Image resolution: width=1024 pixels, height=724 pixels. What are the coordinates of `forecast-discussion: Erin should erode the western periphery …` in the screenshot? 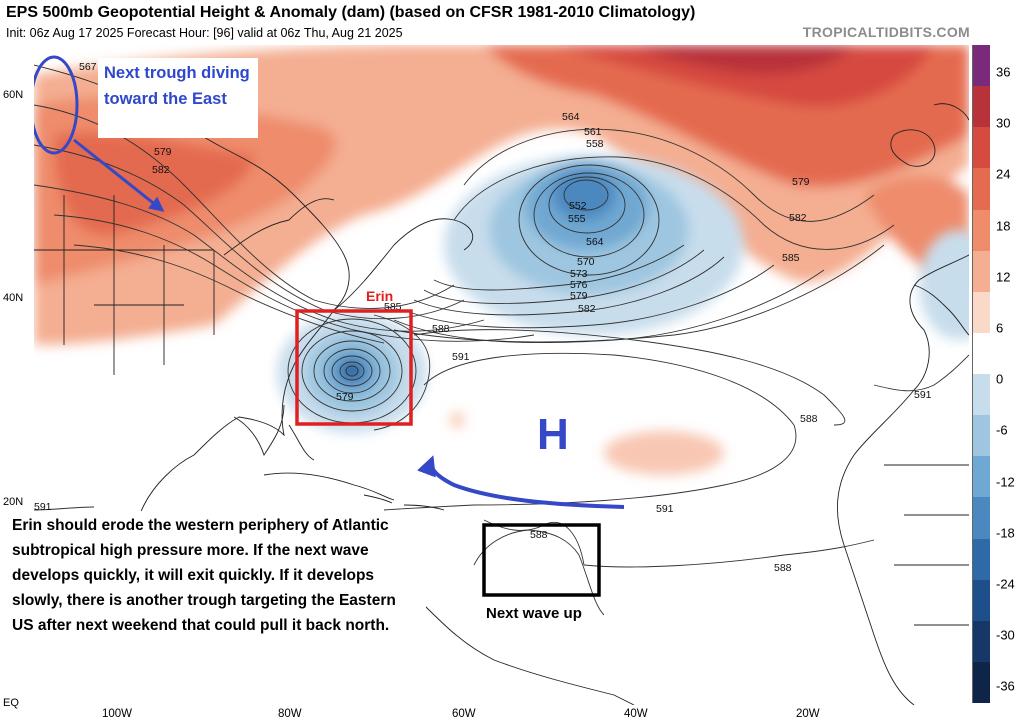 It's located at (216, 588).